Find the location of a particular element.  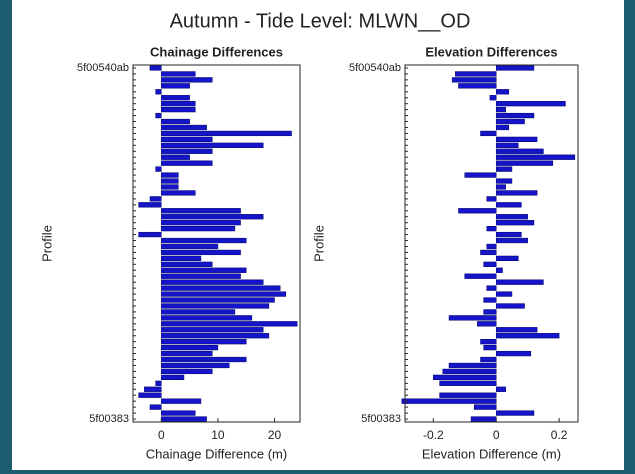

x-axis-label: Elevation Difference (m) is located at coordinates (491, 453).